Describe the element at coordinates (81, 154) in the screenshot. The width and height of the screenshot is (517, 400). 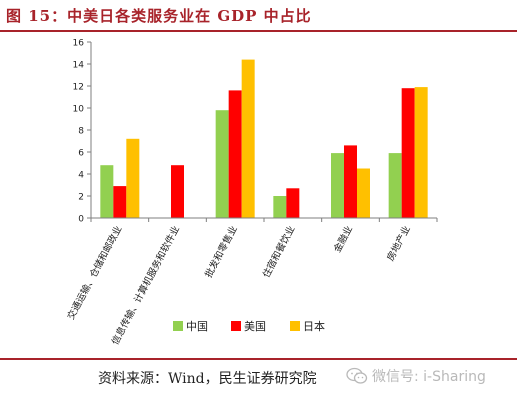
I see `y-tick-label: 6` at that location.